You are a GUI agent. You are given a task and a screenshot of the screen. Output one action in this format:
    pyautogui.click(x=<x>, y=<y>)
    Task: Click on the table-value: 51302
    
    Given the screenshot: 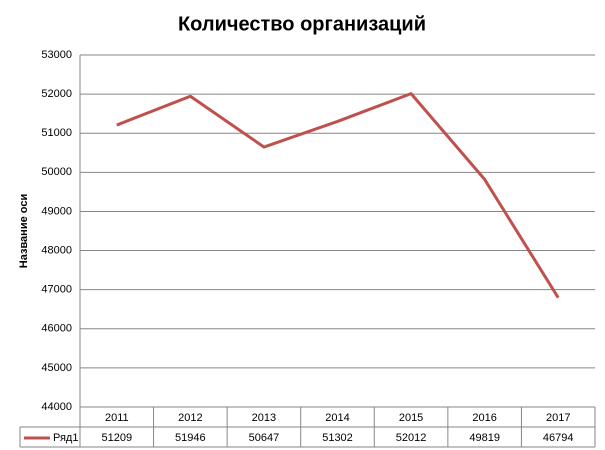 What is the action you would take?
    pyautogui.click(x=337, y=438)
    